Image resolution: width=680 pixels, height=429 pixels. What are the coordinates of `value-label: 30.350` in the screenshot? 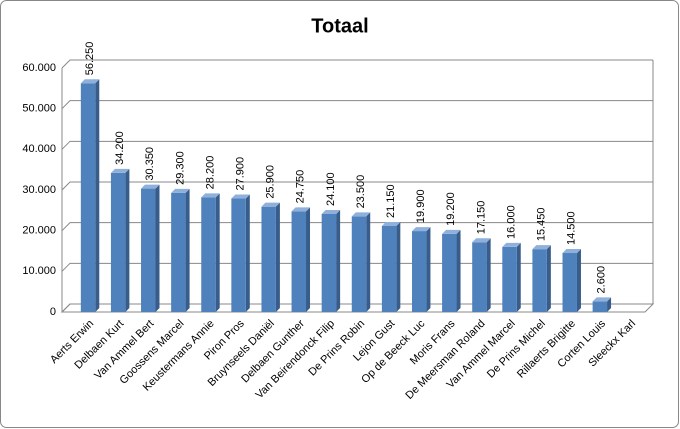 It's located at (150, 164).